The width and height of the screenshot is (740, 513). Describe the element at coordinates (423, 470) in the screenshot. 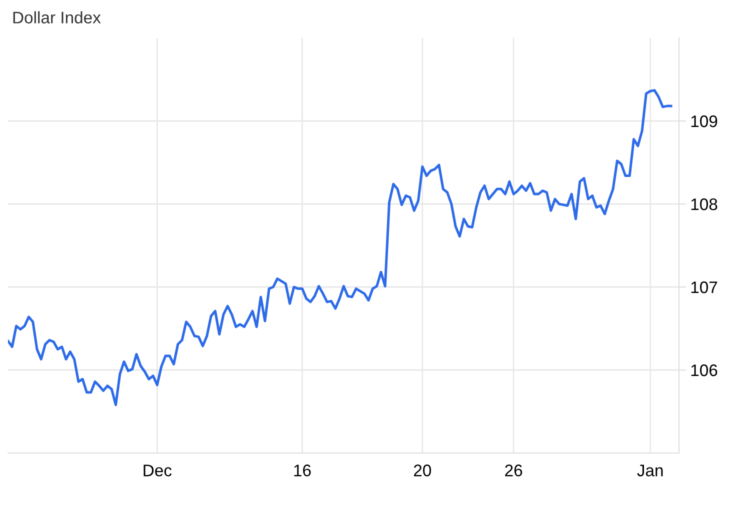

I see `x-tick-label: 20` at that location.